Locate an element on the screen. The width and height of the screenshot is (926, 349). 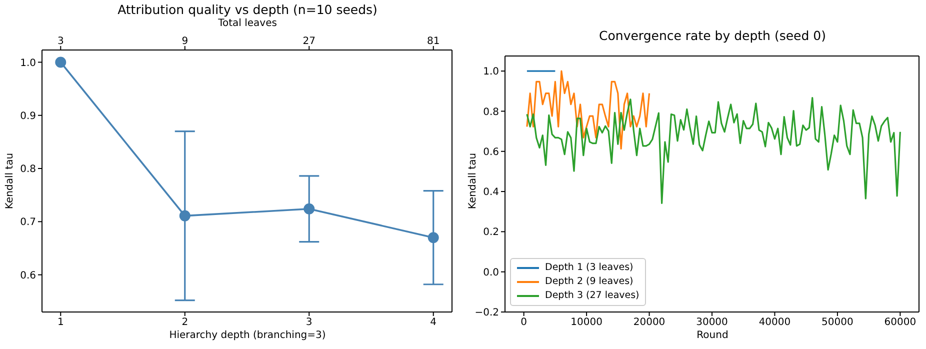
x-tick-label: 60000 is located at coordinates (900, 322).